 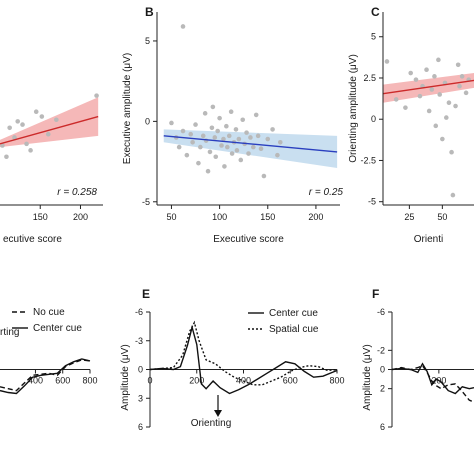 What do you see at coordinates (428, 87) in the screenshot?
I see `trend-line` at bounding box center [428, 87].